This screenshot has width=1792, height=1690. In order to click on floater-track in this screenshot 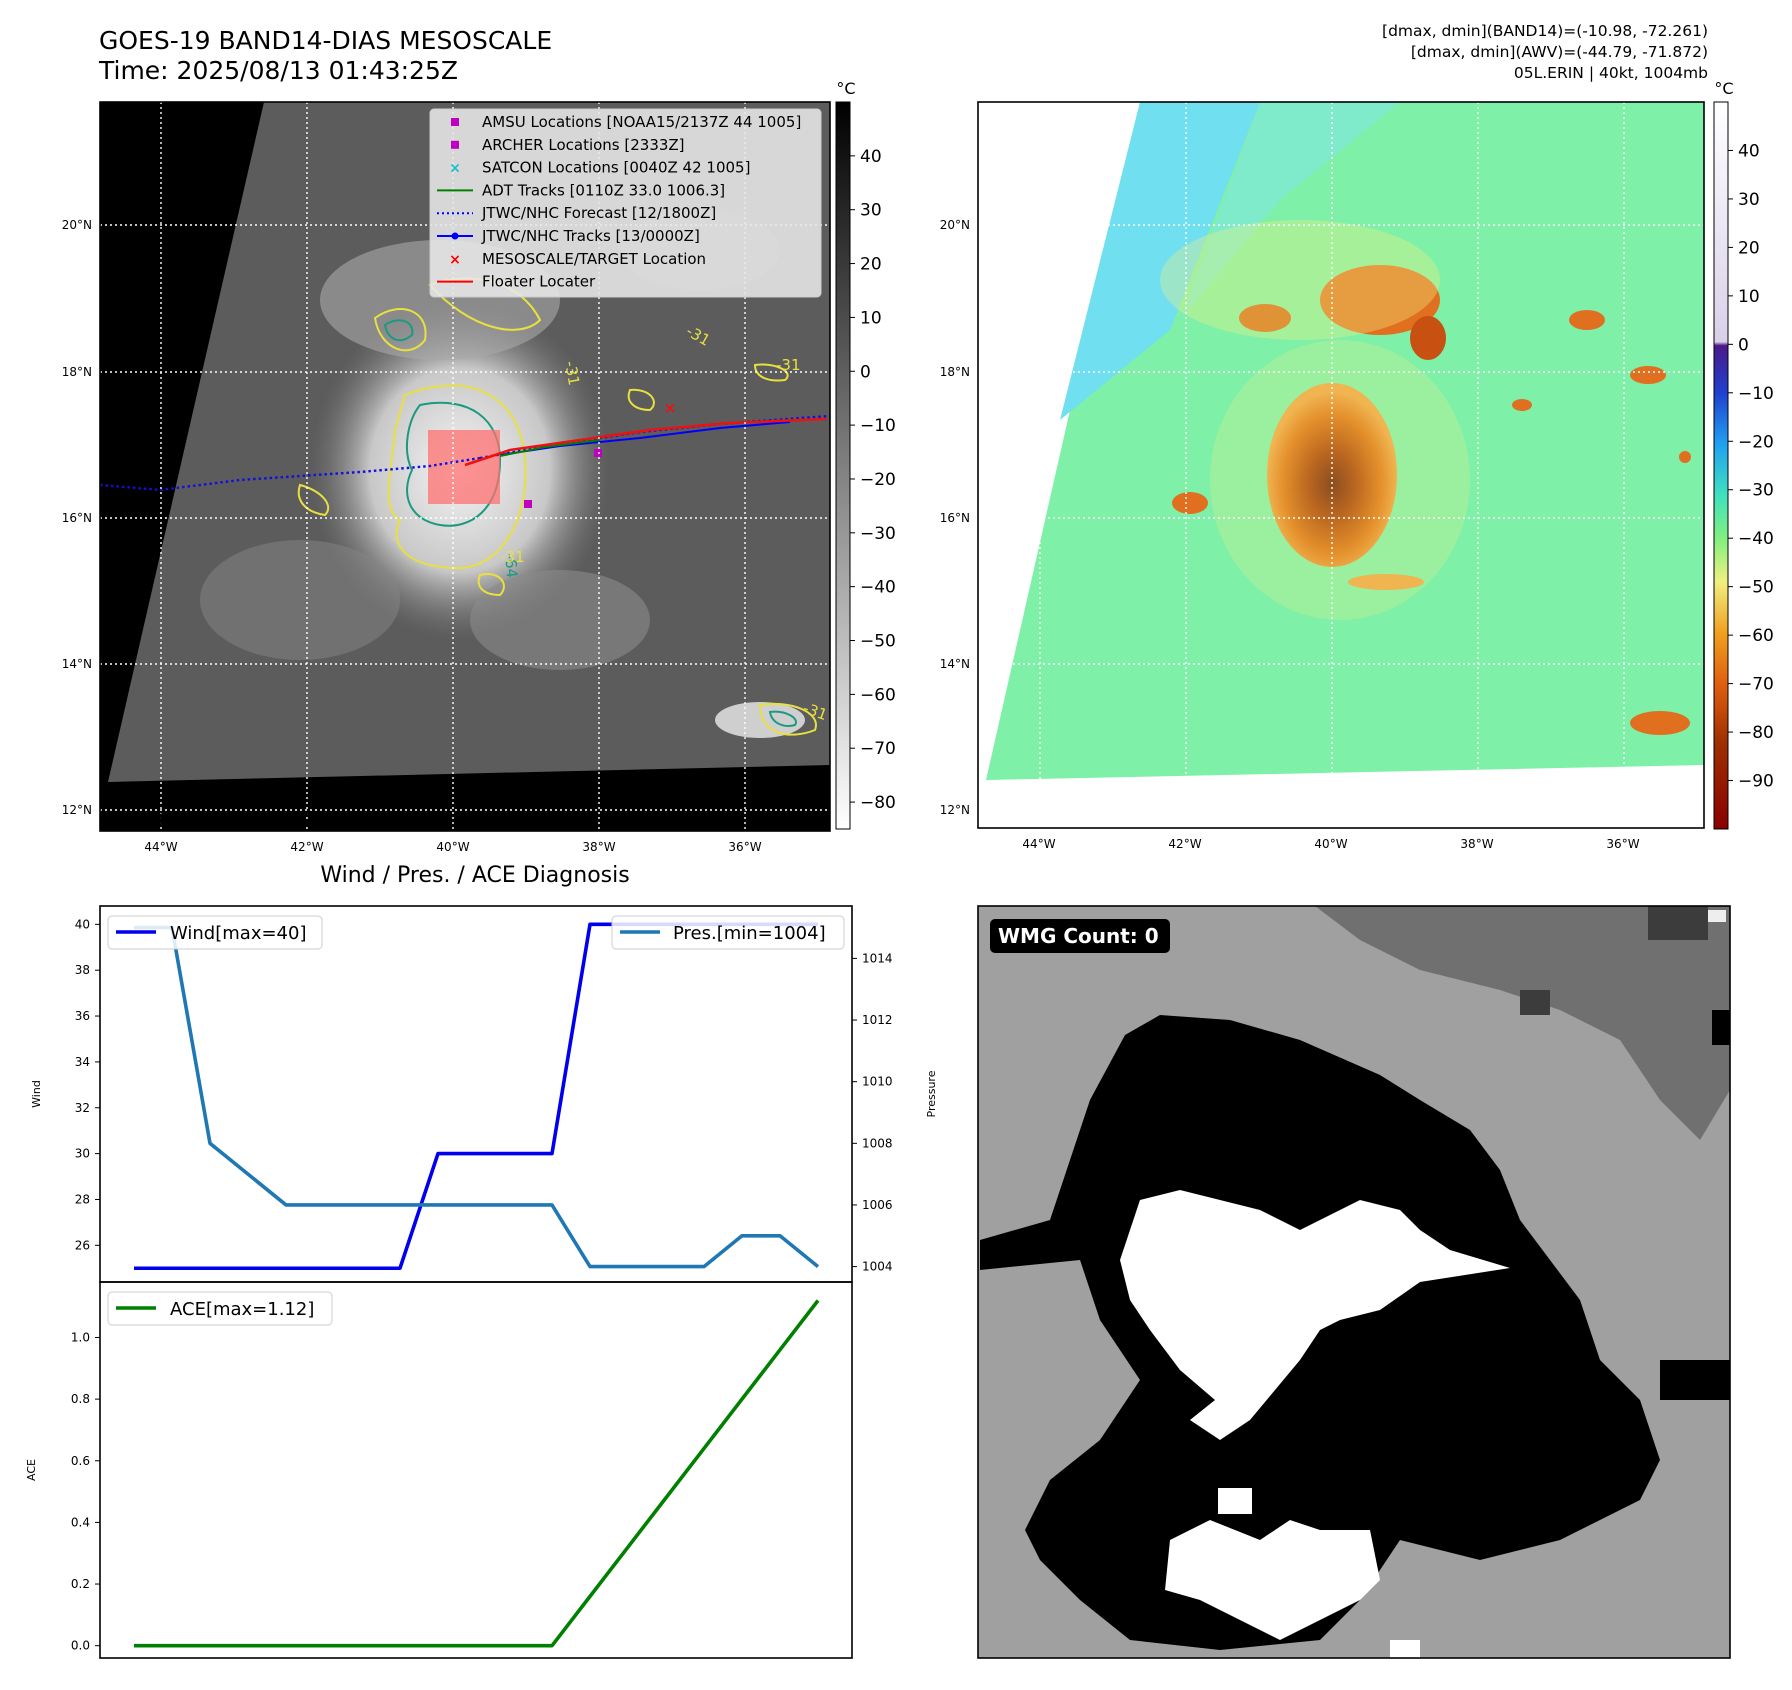, I will do `click(645, 442)`.